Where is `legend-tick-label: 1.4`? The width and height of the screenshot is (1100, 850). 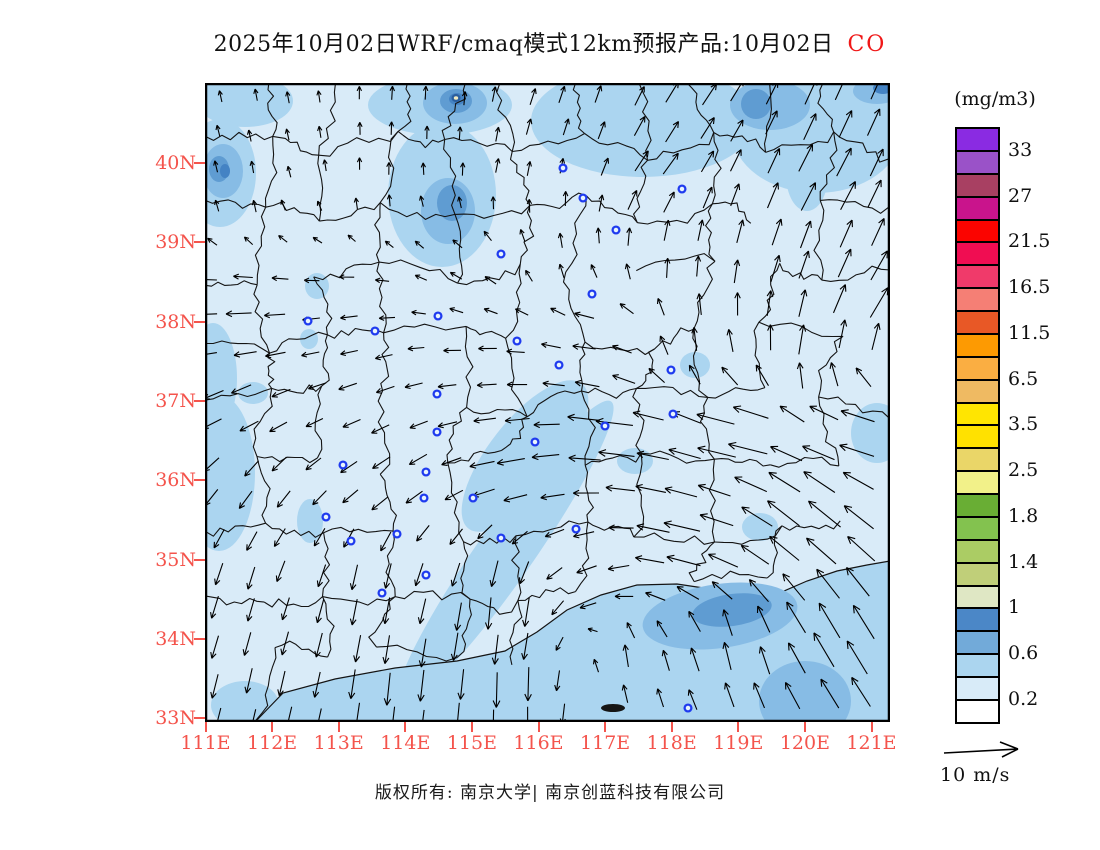
legend-tick-label: 1.4 is located at coordinates (1023, 561).